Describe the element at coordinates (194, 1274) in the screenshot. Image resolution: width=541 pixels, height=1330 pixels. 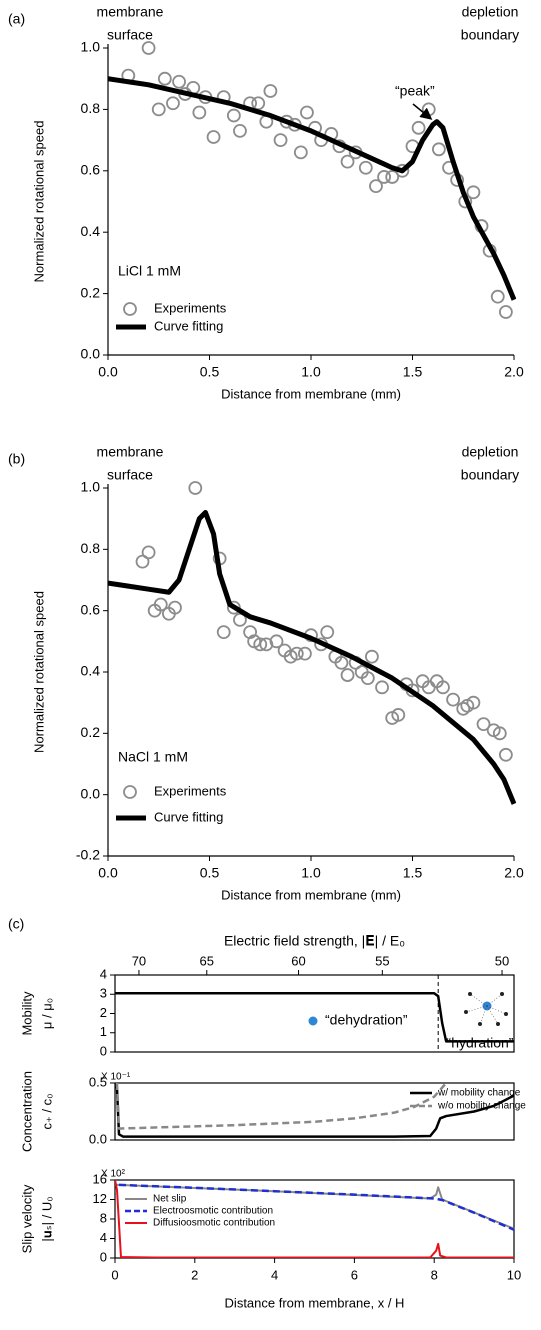
I see `x-tick-label: 2` at that location.